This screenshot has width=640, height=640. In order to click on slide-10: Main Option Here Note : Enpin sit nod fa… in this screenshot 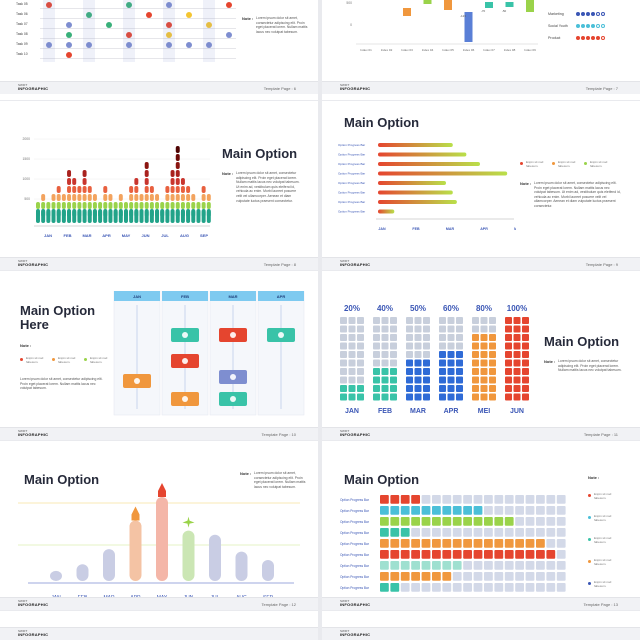, I will do `click(159, 355)`.